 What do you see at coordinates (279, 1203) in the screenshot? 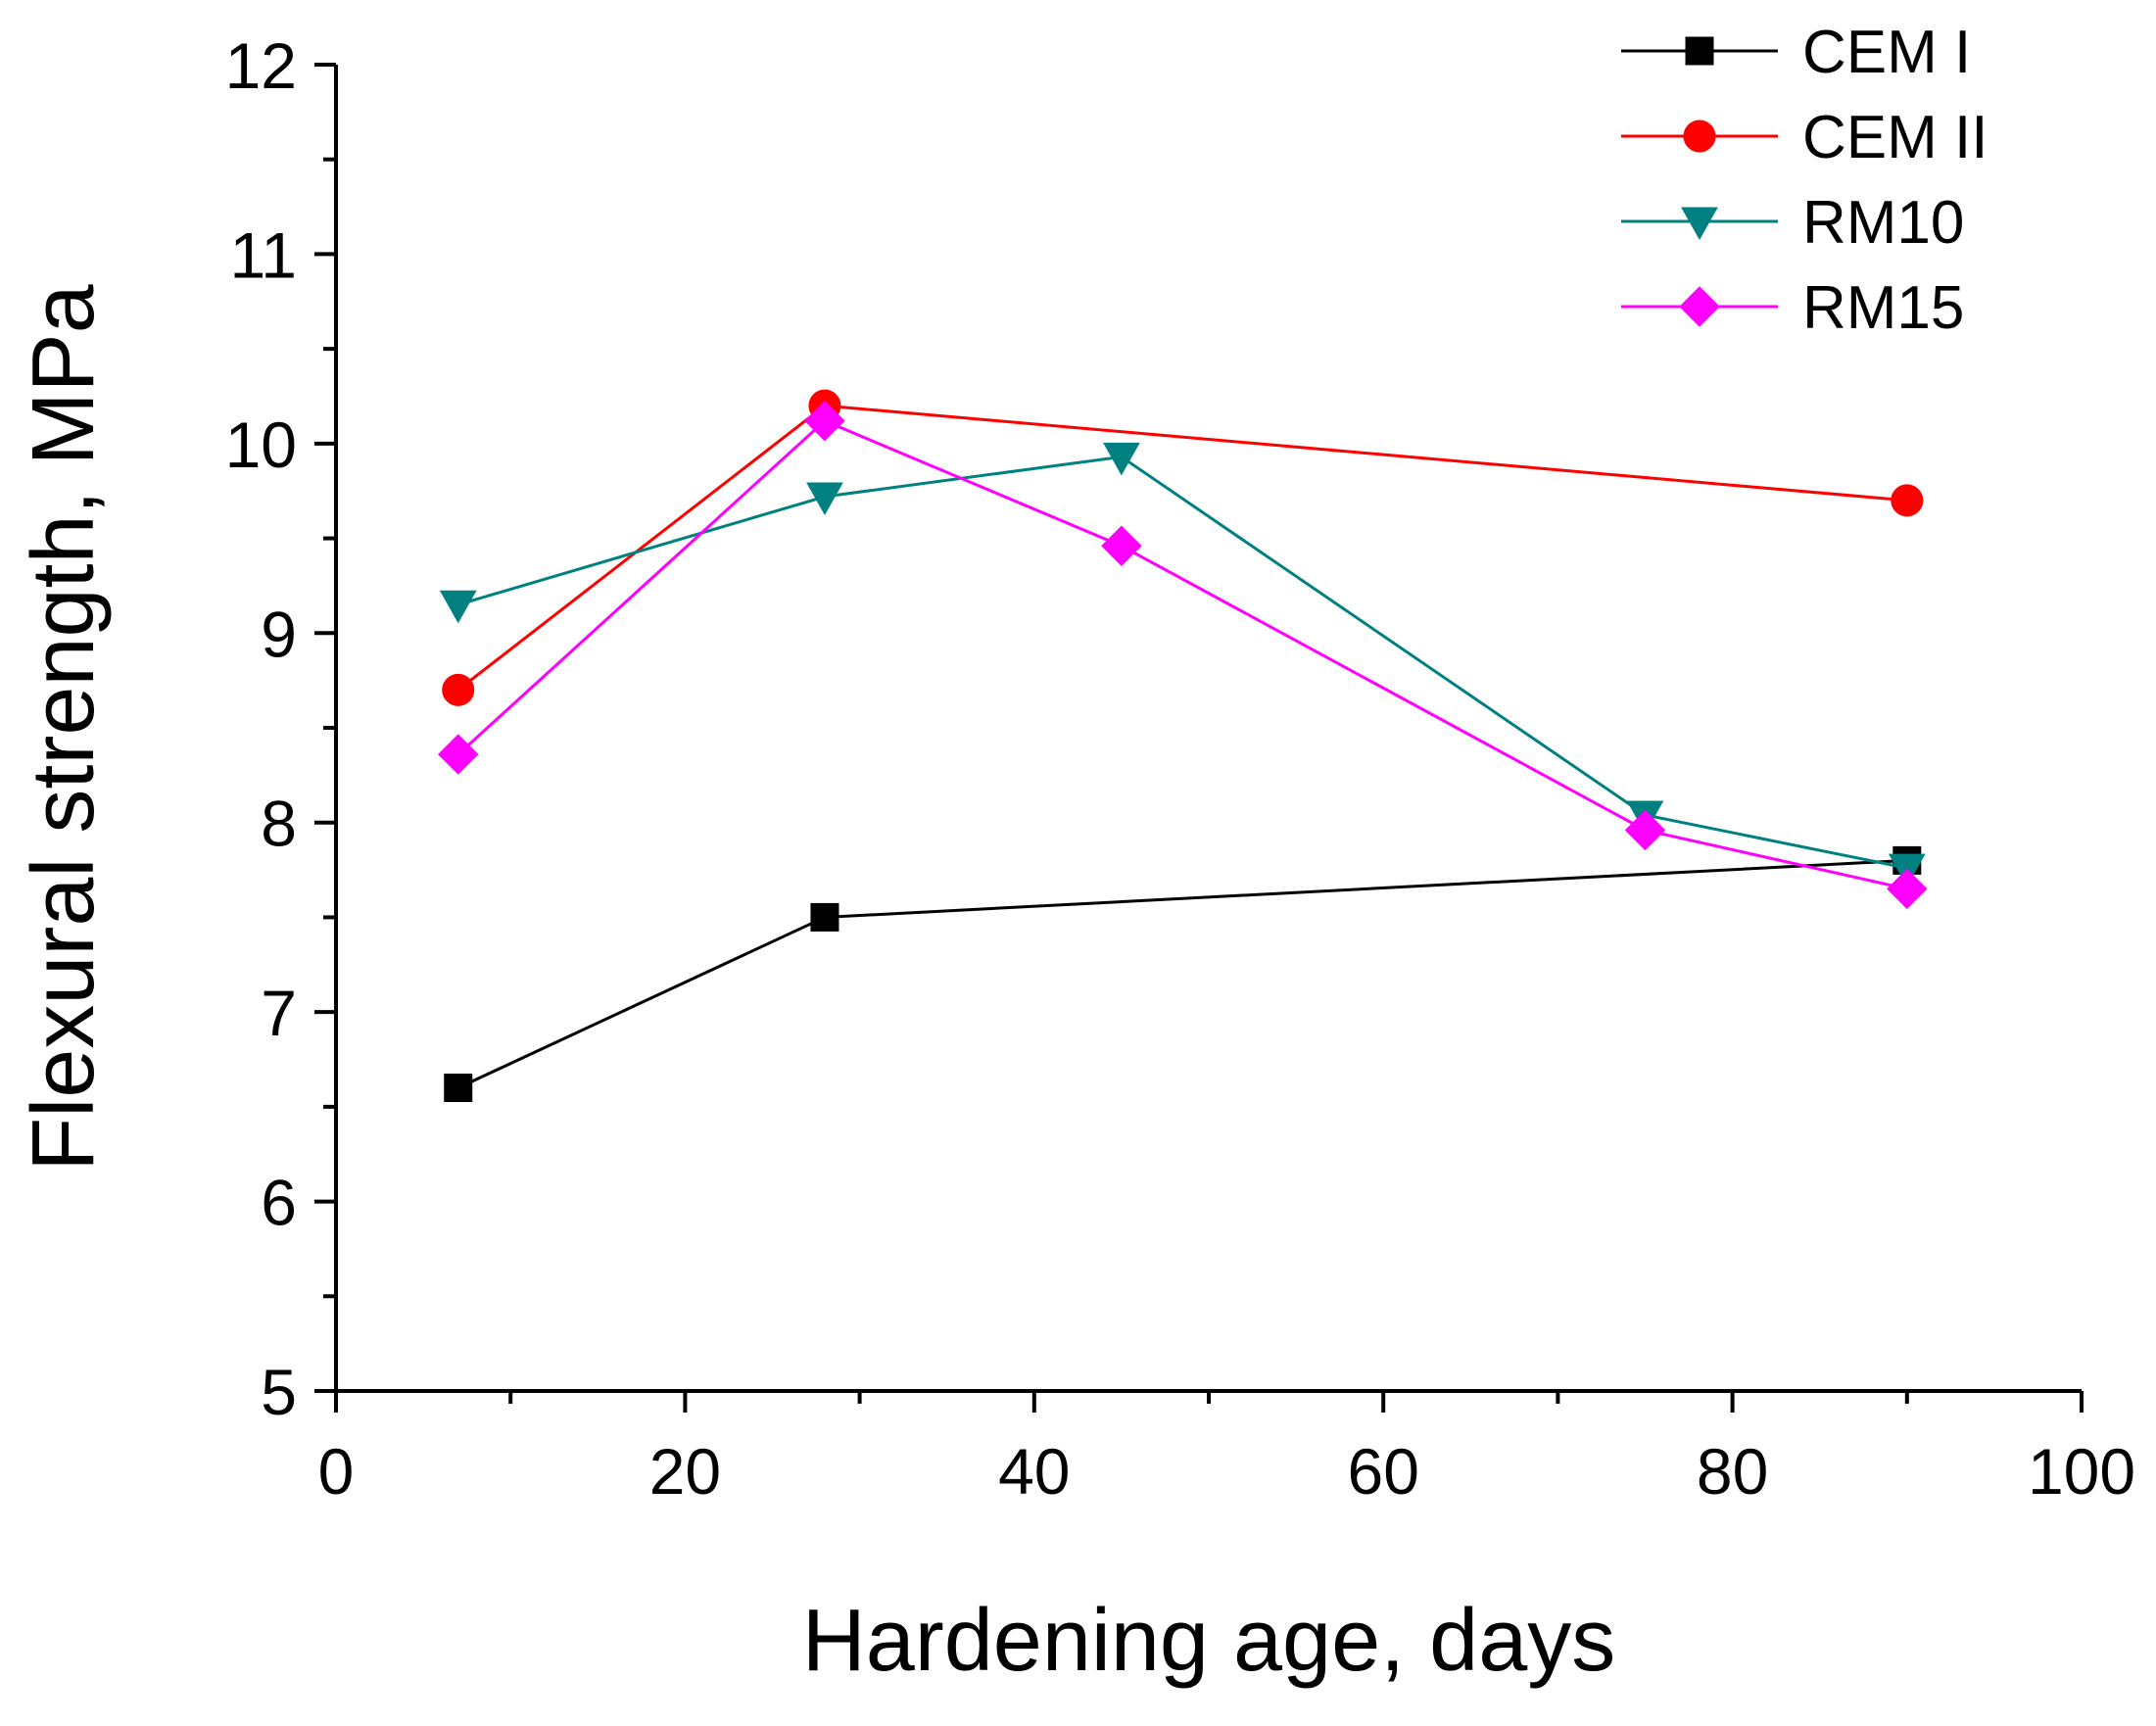
I see `y-tick-label: 6` at bounding box center [279, 1203].